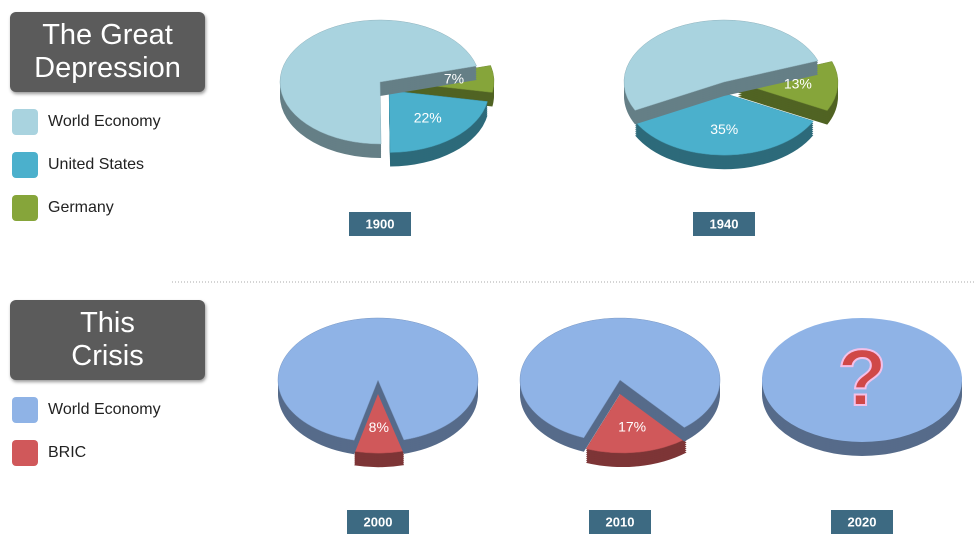 The width and height of the screenshot is (976, 536). I want to click on year-label: 2000, so click(378, 521).